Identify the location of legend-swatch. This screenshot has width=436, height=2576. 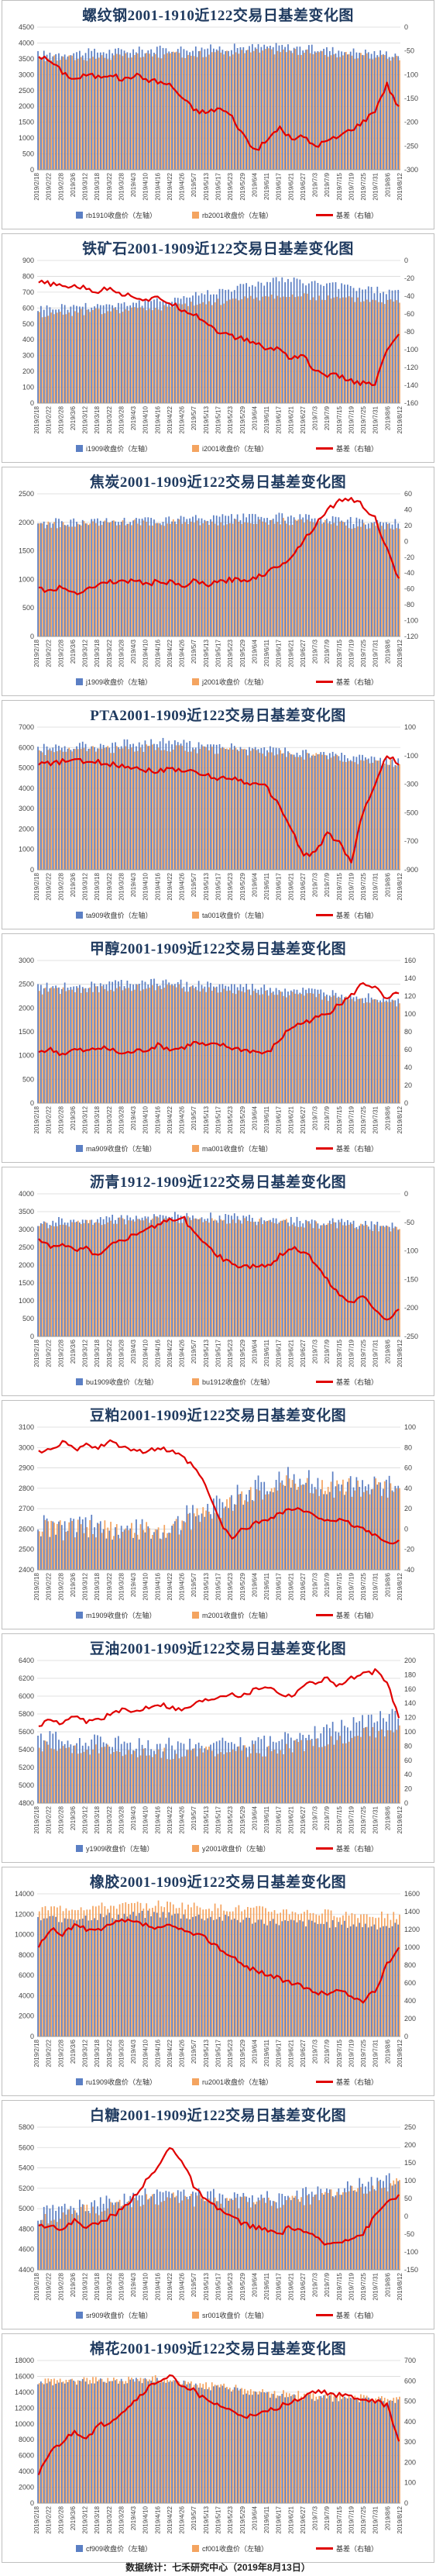
(324, 215).